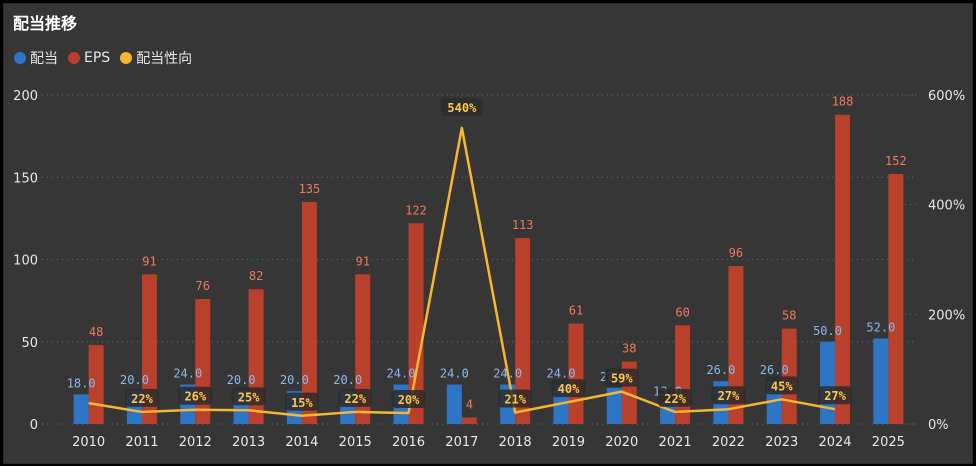  What do you see at coordinates (164, 59) in the screenshot?
I see `legend-label-payout: 配当性向` at bounding box center [164, 59].